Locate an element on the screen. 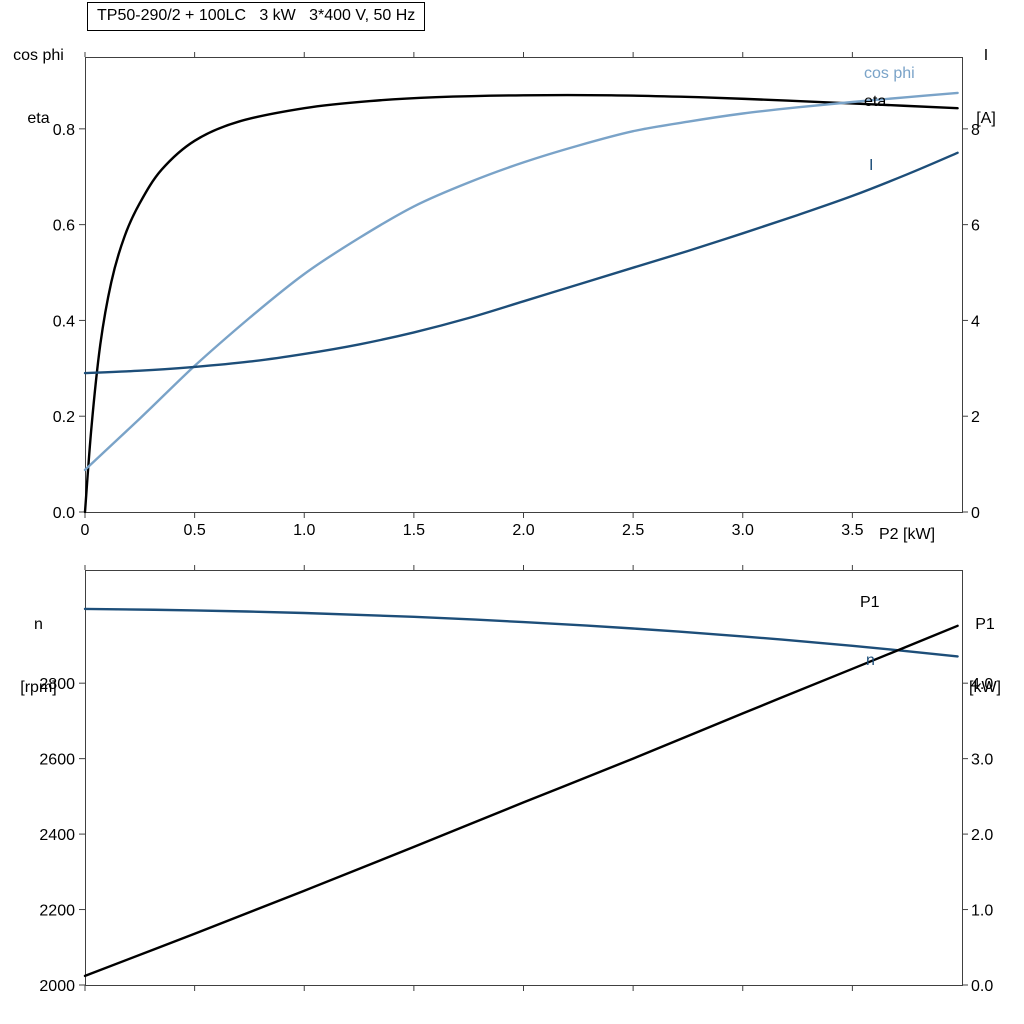  curve-n is located at coordinates (521, 632).